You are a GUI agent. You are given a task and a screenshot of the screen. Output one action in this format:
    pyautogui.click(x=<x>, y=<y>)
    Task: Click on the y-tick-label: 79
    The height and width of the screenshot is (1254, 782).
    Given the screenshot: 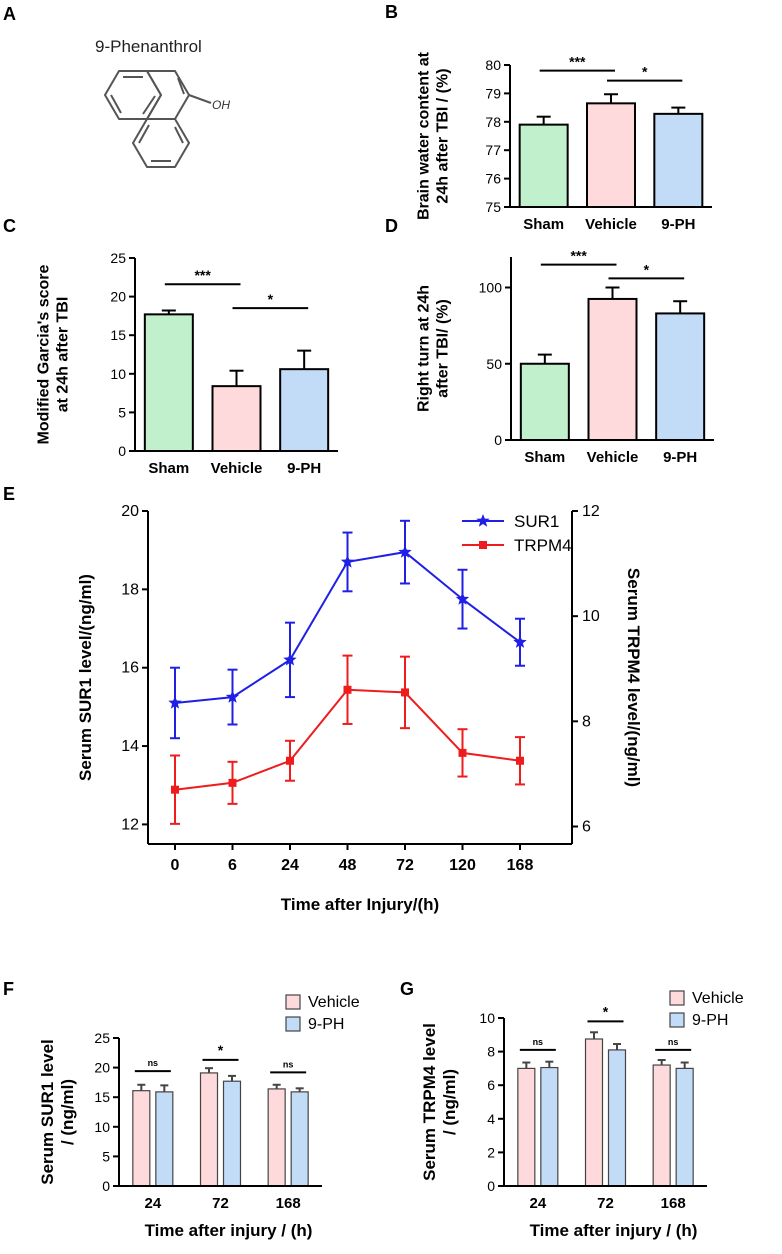 What is the action you would take?
    pyautogui.click(x=493, y=93)
    